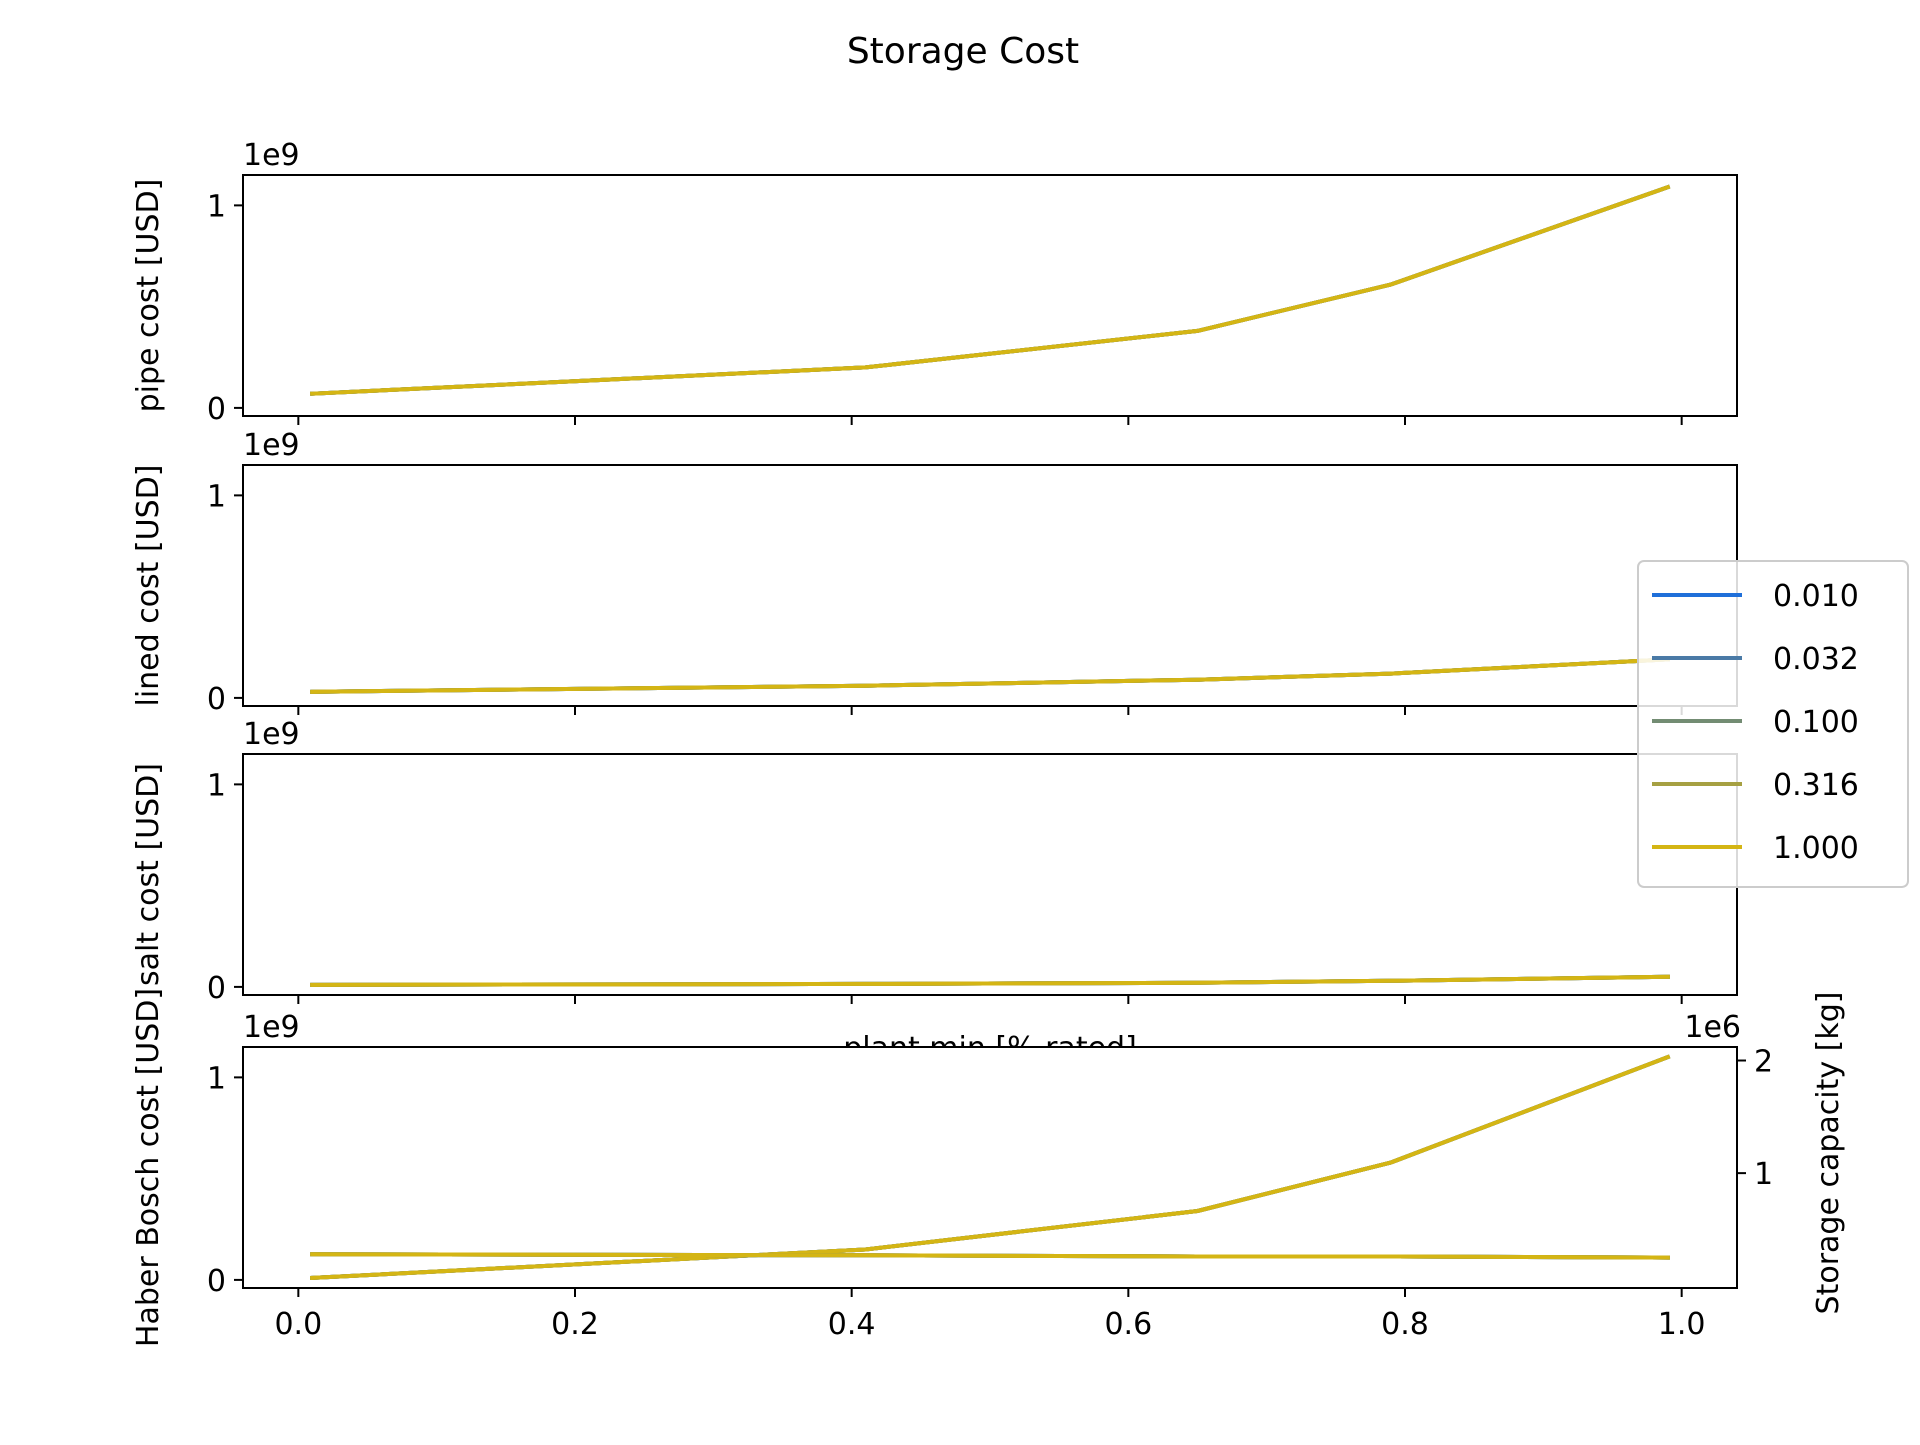 Image resolution: width=1920 pixels, height=1445 pixels. What do you see at coordinates (1816, 596) in the screenshot?
I see `legend-label: 0.010` at bounding box center [1816, 596].